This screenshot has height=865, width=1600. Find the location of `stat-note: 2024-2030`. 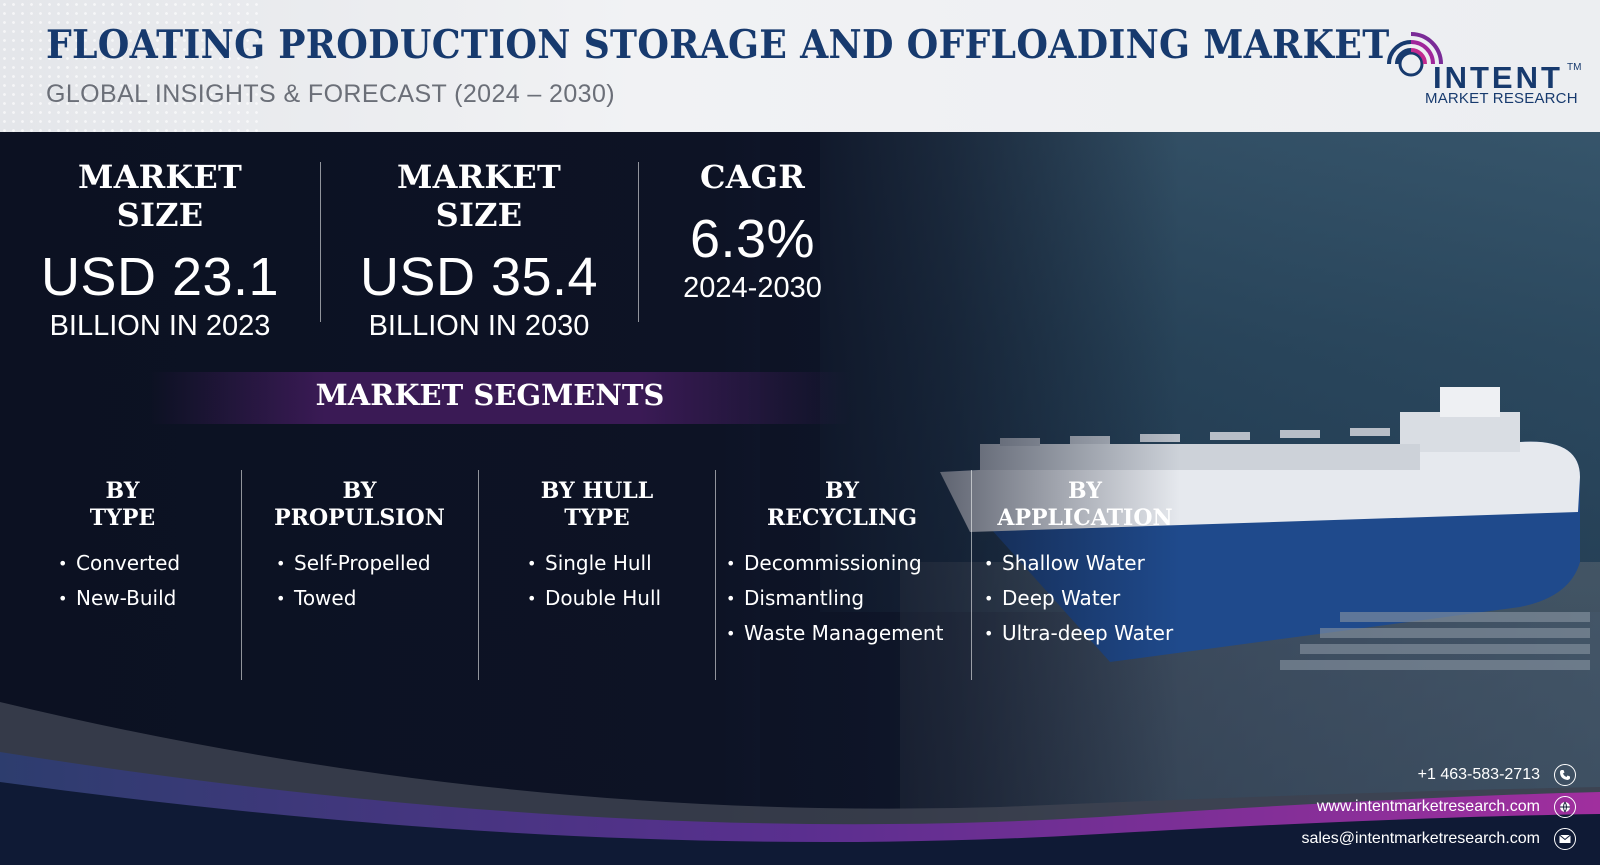

stat-note: 2024-2030 is located at coordinates (752, 288).